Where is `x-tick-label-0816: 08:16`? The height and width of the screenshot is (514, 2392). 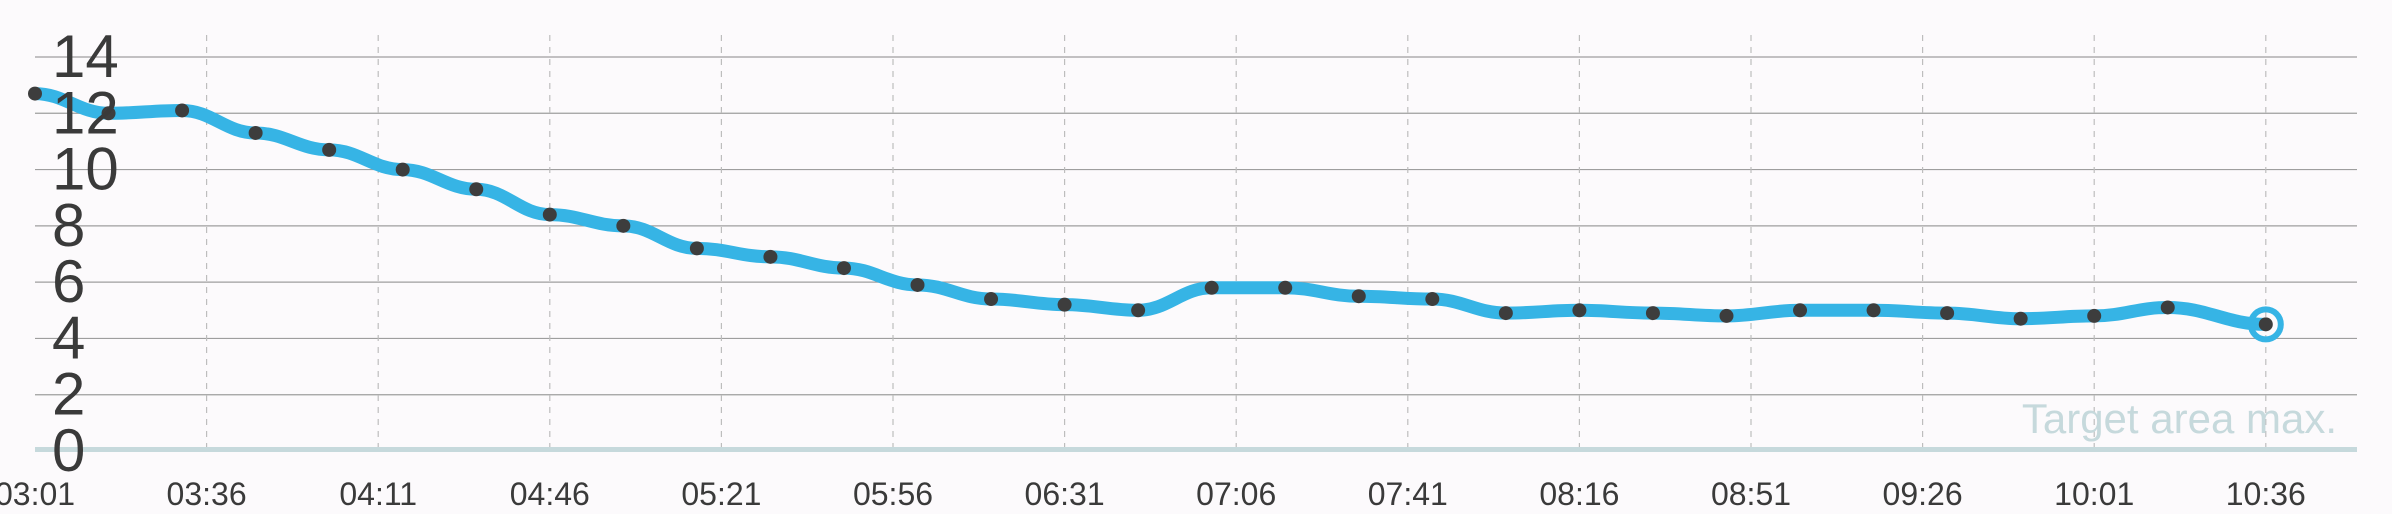
x-tick-label-0816: 08:16 is located at coordinates (1579, 494).